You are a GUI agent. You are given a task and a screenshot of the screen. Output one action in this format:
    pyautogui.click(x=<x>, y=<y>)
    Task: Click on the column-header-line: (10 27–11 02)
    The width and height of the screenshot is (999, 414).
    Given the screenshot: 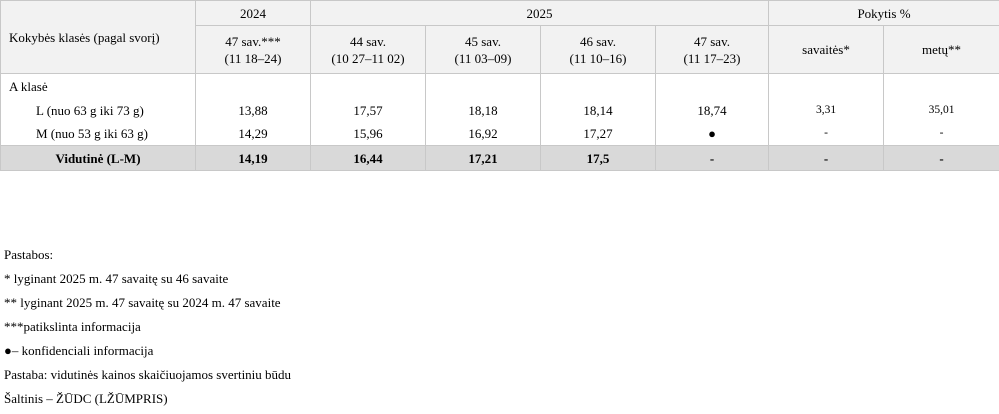 What is the action you would take?
    pyautogui.click(x=368, y=58)
    